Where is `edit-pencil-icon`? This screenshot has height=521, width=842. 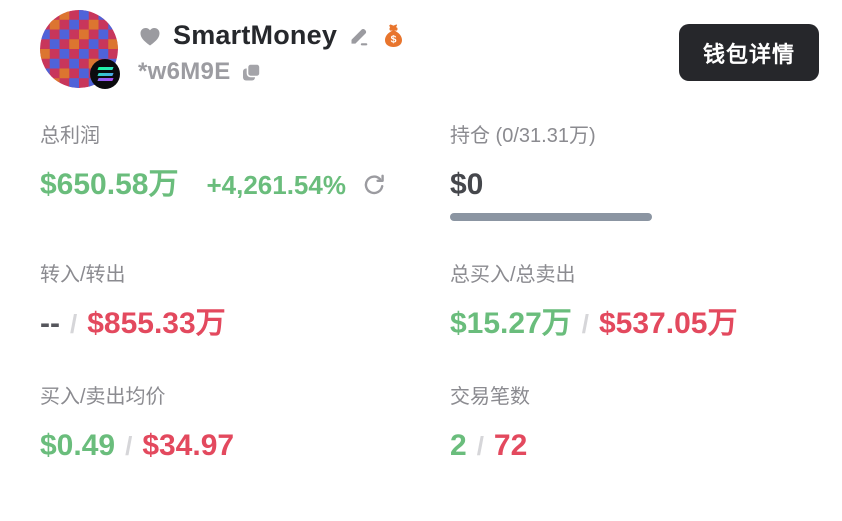 edit-pencil-icon is located at coordinates (359, 35).